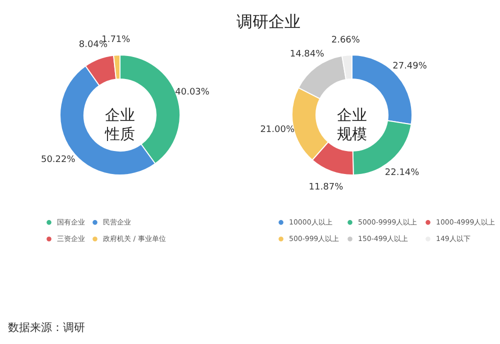  I want to click on text: 调研企业, so click(268, 21).